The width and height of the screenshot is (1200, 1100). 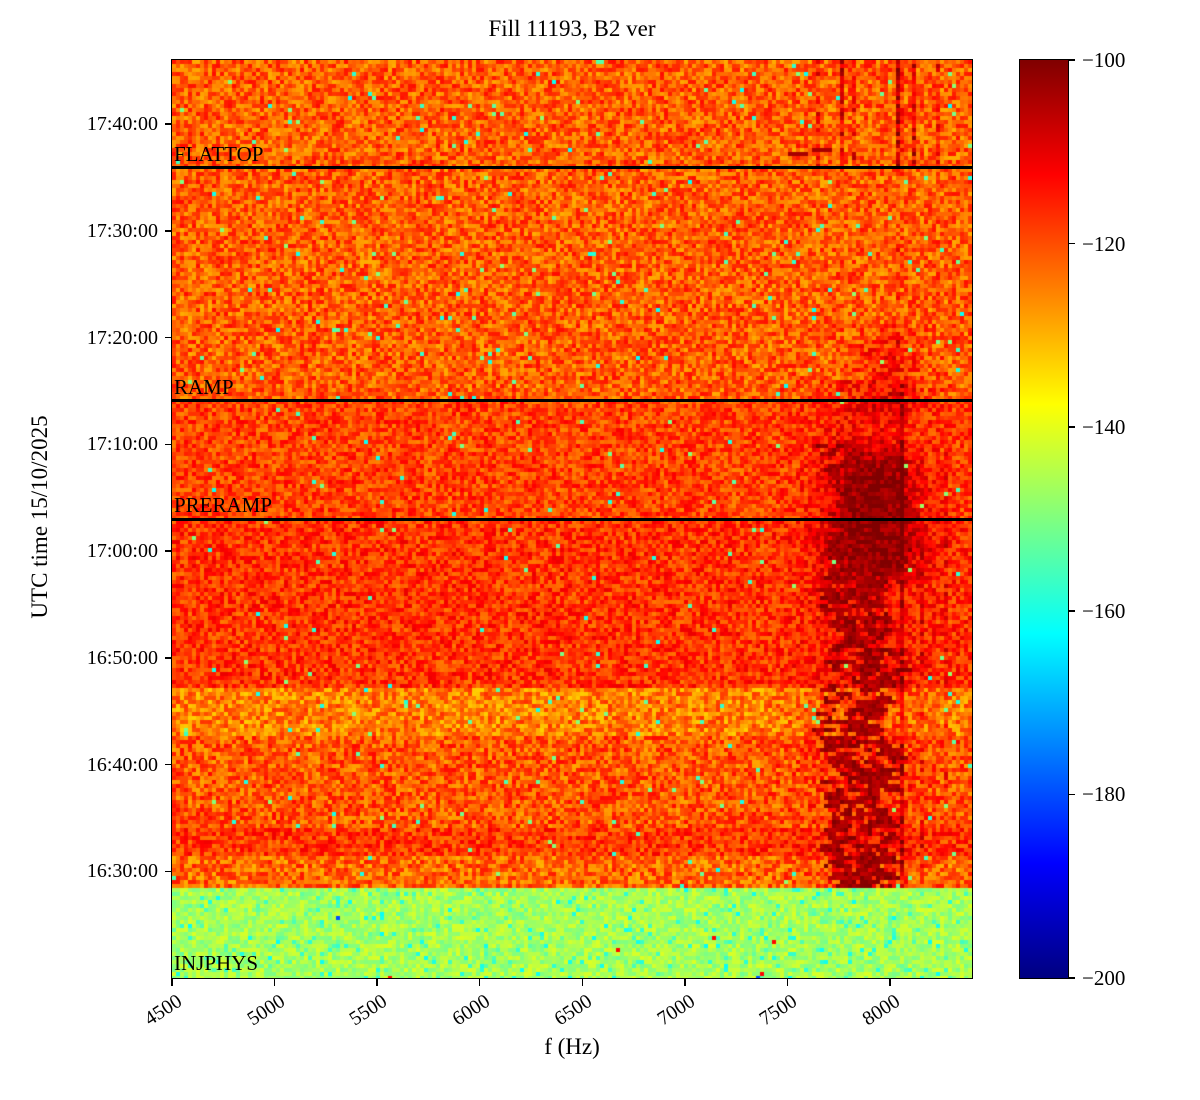 What do you see at coordinates (368, 1010) in the screenshot?
I see `x-tick-label: 5500` at bounding box center [368, 1010].